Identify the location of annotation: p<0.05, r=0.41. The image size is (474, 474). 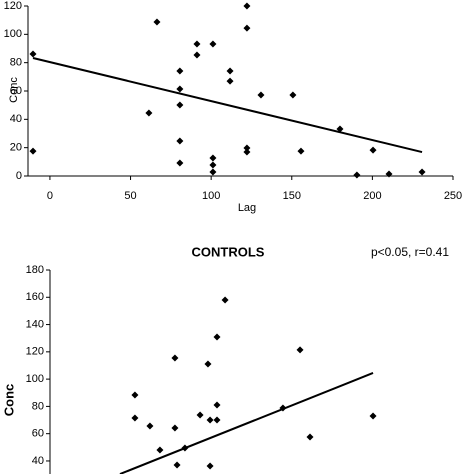
(410, 252).